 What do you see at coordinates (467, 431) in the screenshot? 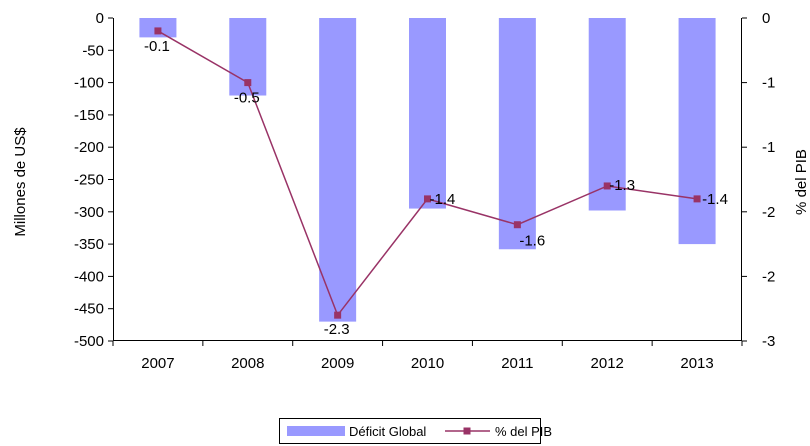
I see `legend-swatch-pct-pib-marker` at bounding box center [467, 431].